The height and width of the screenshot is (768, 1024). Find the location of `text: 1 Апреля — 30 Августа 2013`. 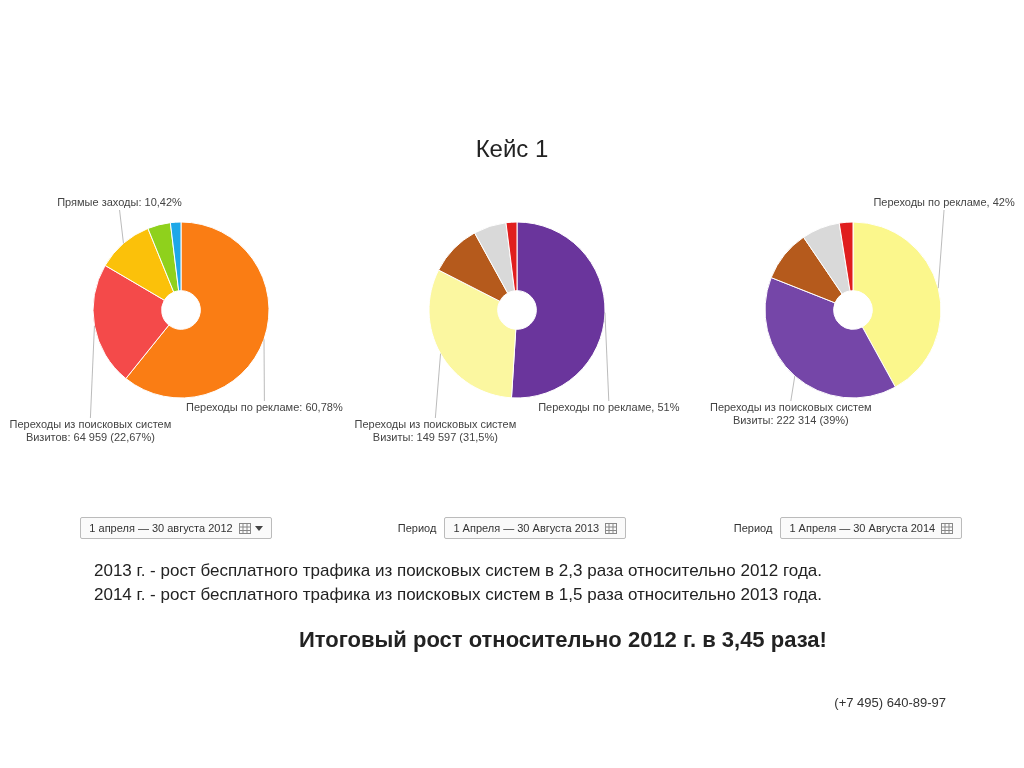

text: 1 Апреля — 30 Августа 2013 is located at coordinates (526, 528).